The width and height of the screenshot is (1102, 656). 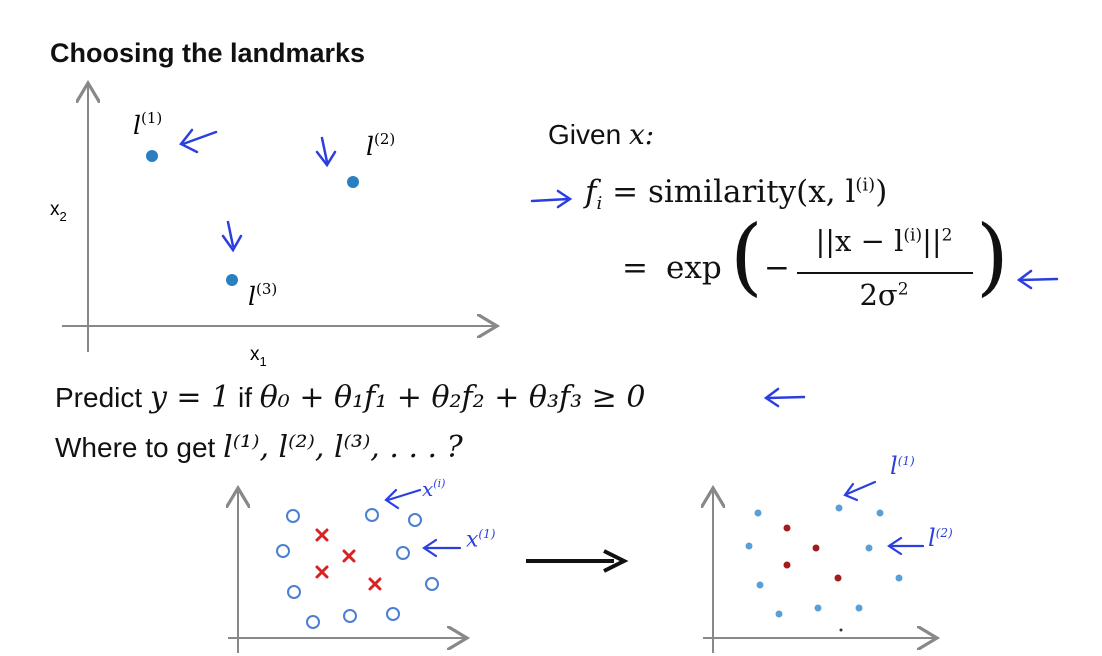 What do you see at coordinates (232, 236) in the screenshot?
I see `annotation-arrow-3-icon` at bounding box center [232, 236].